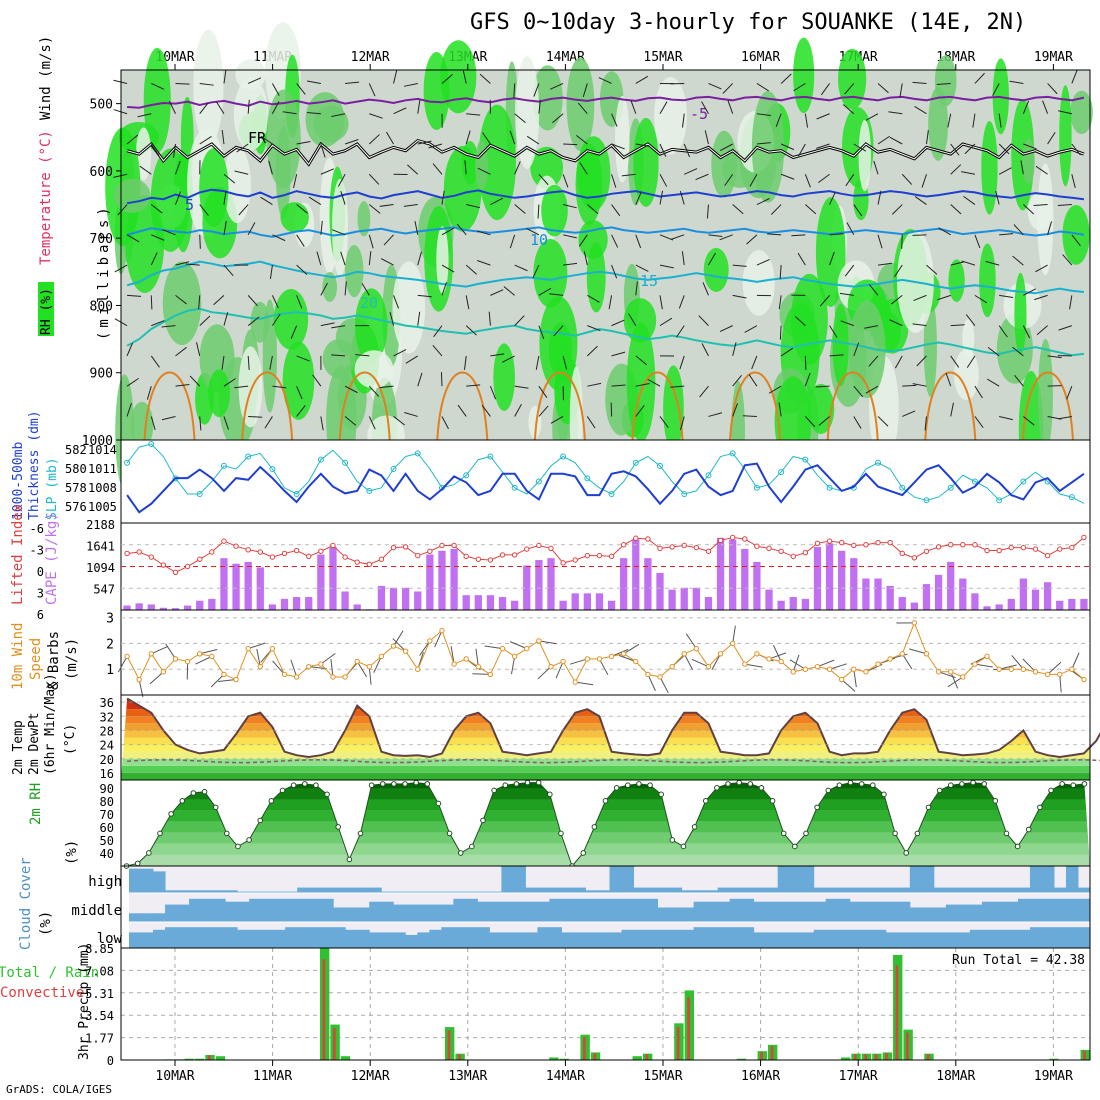  Describe the element at coordinates (18, 554) in the screenshot. I see `label-lifted-index: Lifted Index` at that location.